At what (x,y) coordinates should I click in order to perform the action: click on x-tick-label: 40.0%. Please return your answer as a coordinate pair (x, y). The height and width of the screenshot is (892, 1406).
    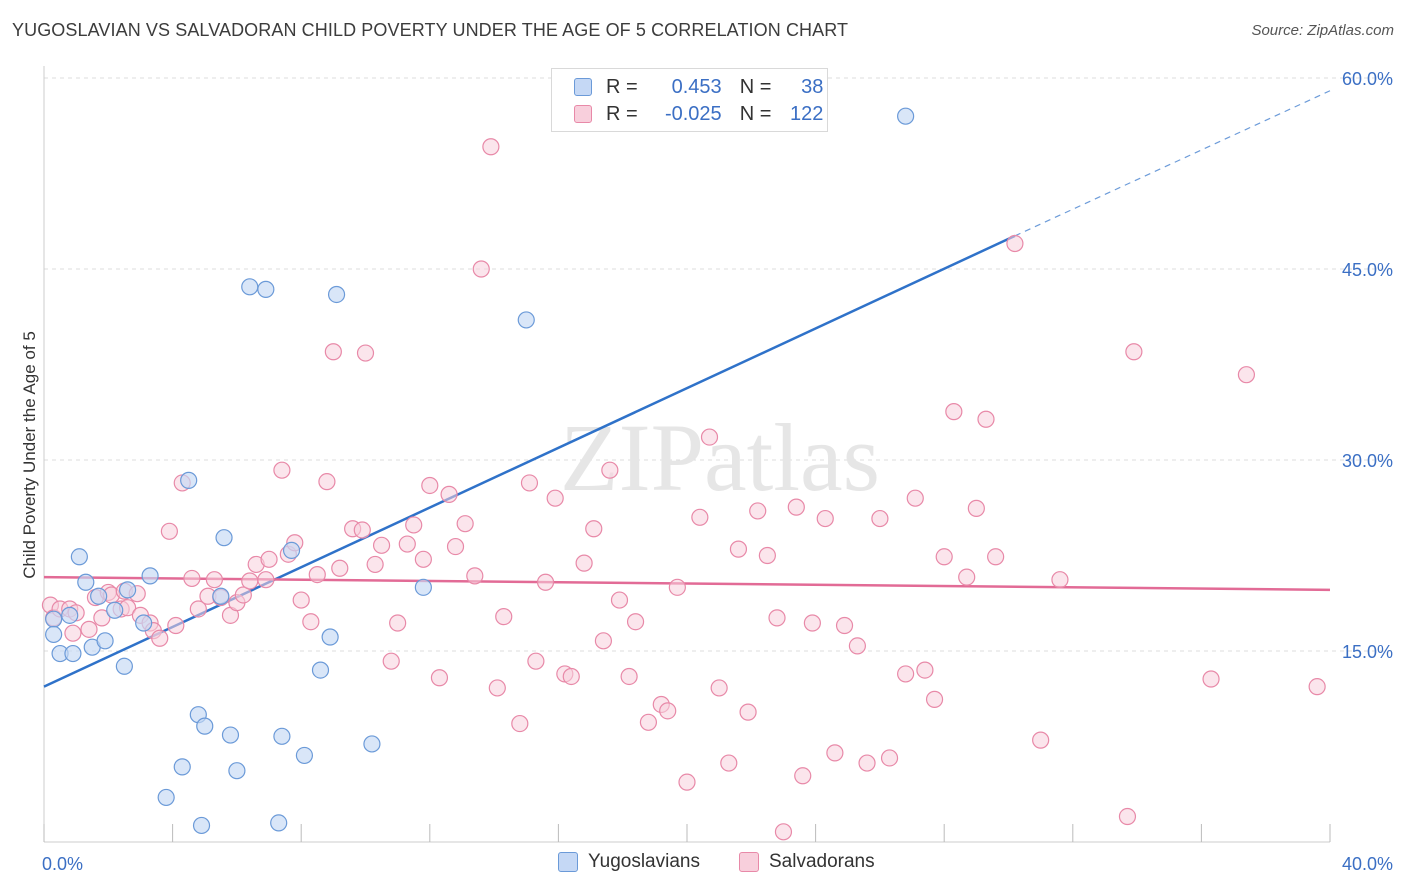
    Looking at the image, I should click on (1367, 864).